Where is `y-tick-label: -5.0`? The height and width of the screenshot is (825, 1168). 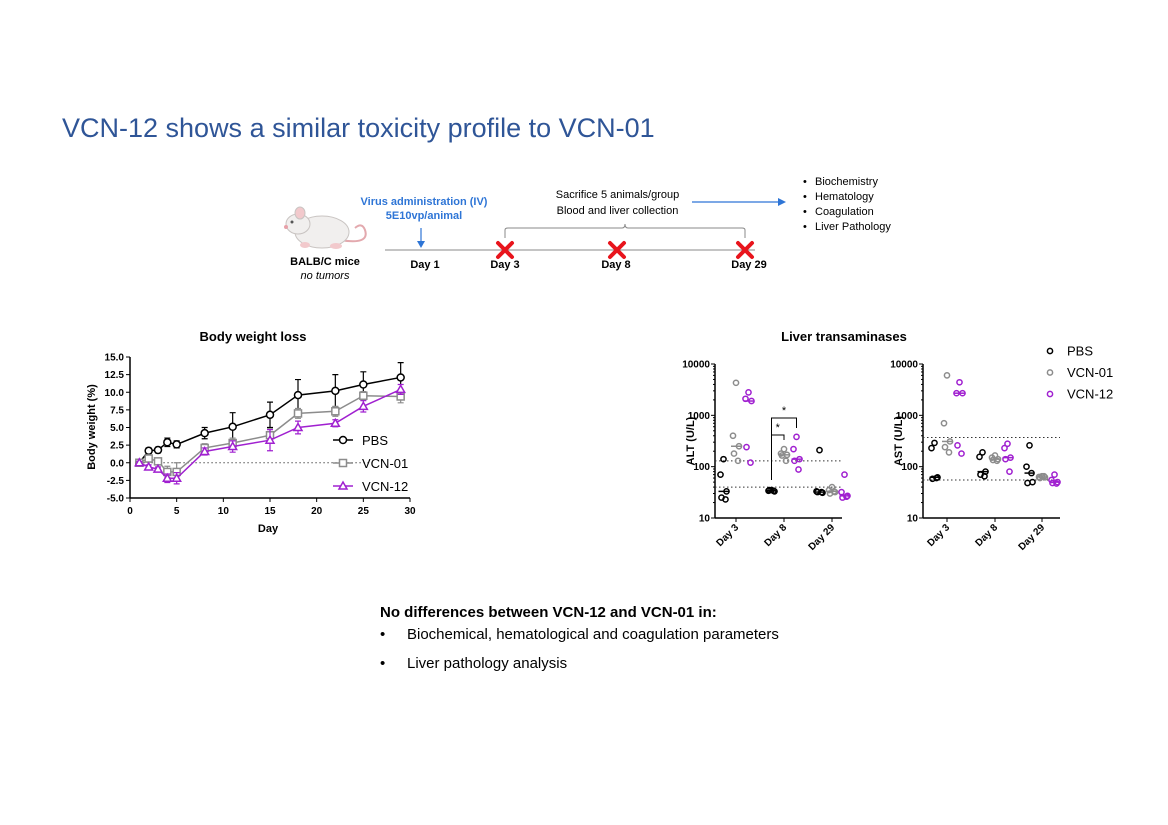
y-tick-label: -5.0 is located at coordinates (116, 499).